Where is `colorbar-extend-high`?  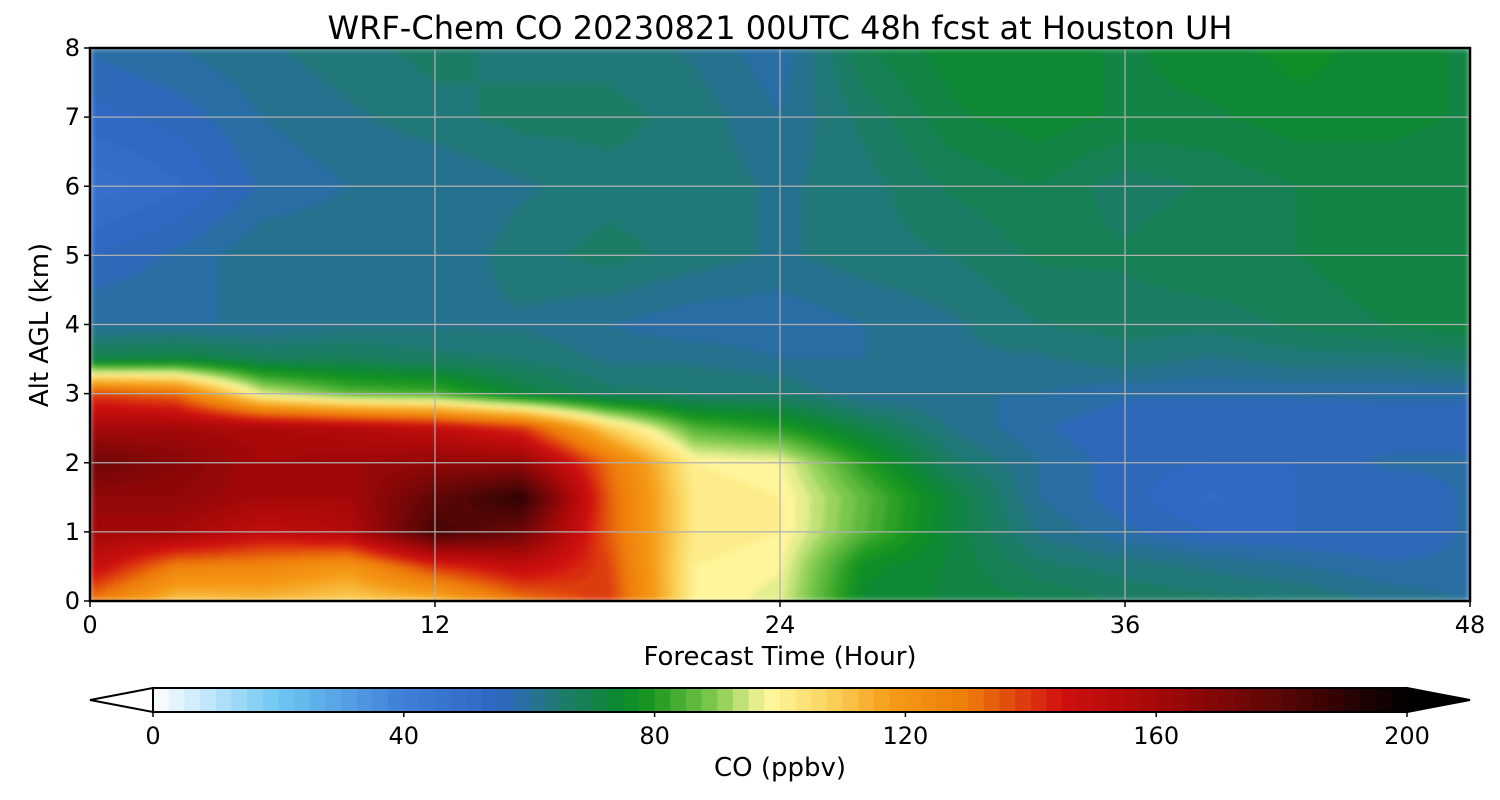 colorbar-extend-high is located at coordinates (1438, 700).